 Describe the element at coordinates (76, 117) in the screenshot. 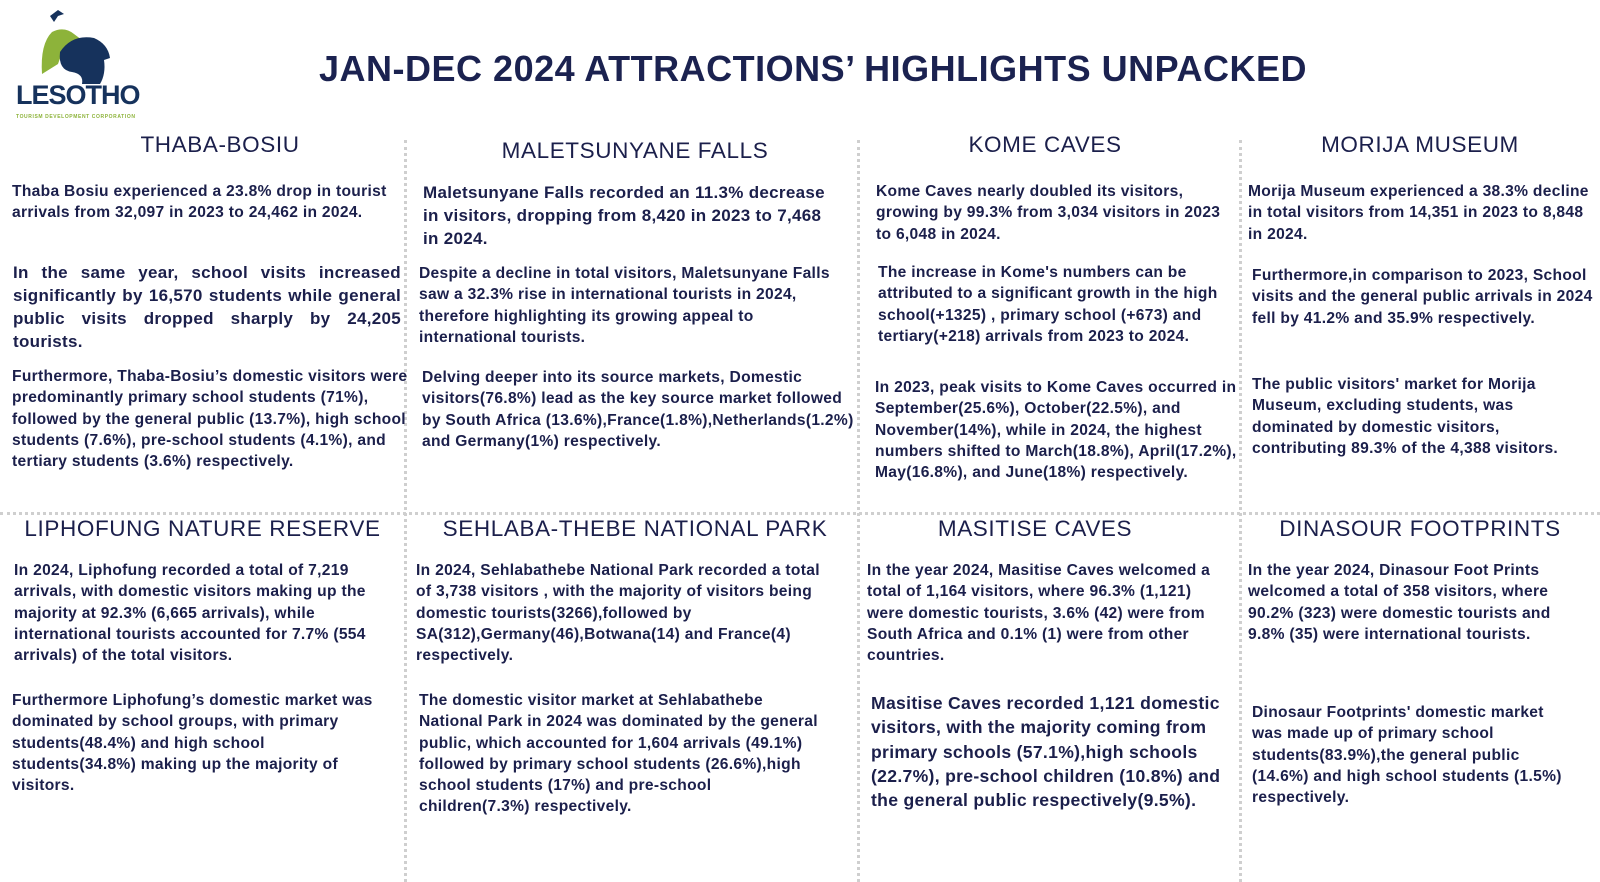

I see `logo-subtitle: TOURISM DEVELOPMENT CORPORATION` at that location.